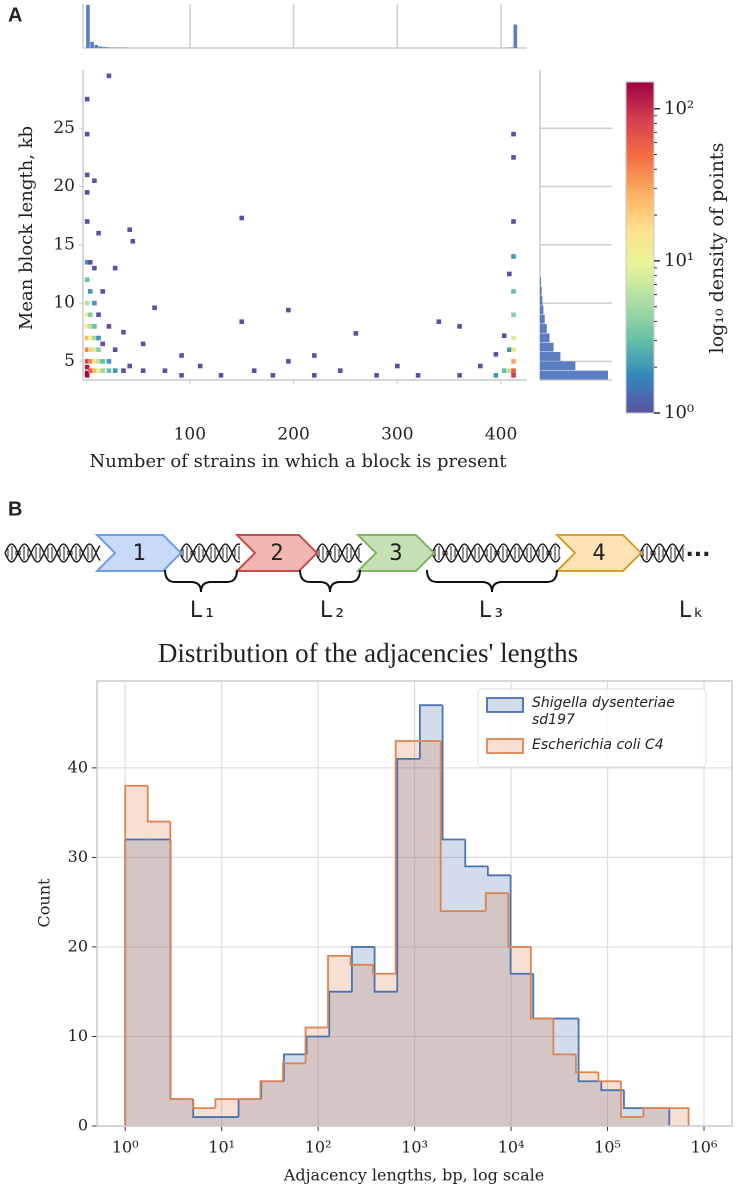 The height and width of the screenshot is (1189, 736). What do you see at coordinates (26, 228) in the screenshot?
I see `y-axis-label: Mean block length, kb` at bounding box center [26, 228].